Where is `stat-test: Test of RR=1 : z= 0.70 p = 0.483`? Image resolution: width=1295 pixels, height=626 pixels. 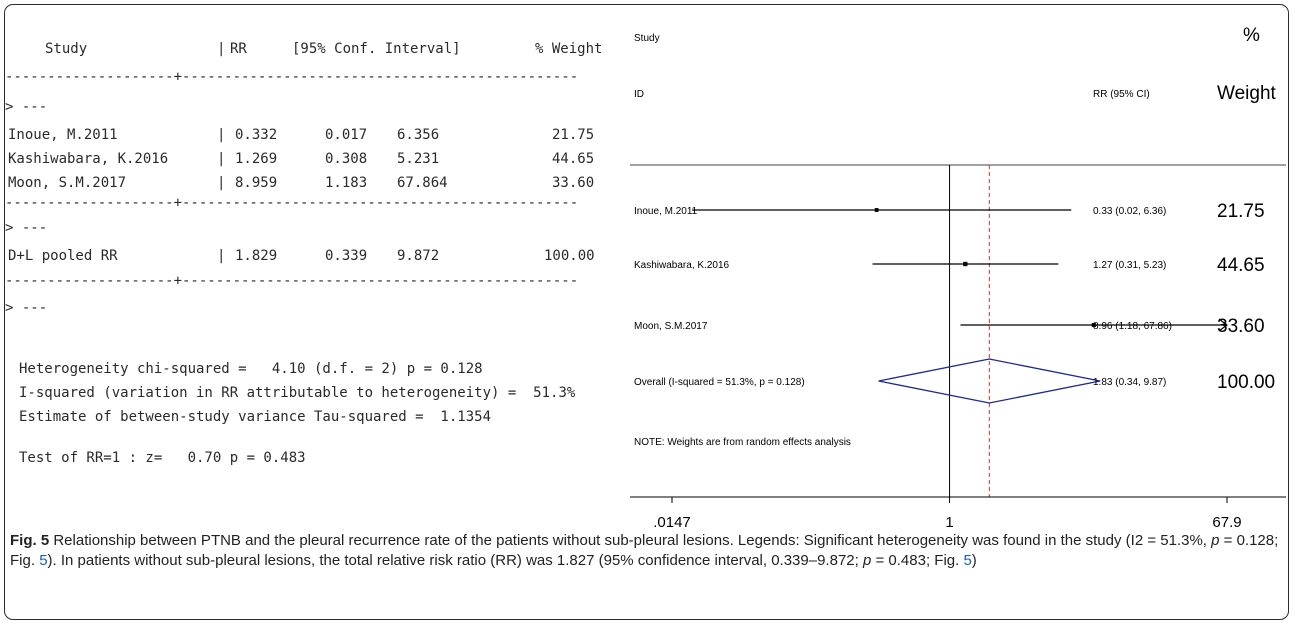
stat-test: Test of RR=1 : z= 0.70 p = 0.483 is located at coordinates (162, 458).